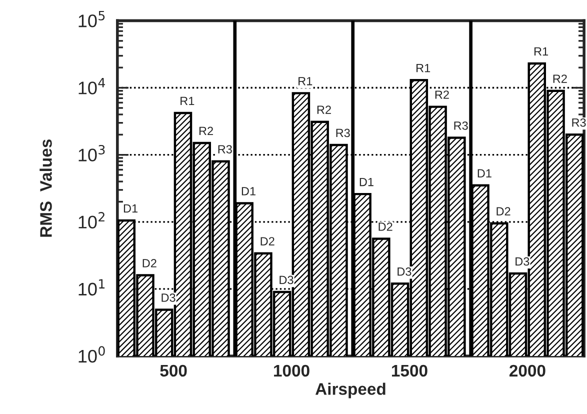 The height and width of the screenshot is (414, 587). Describe the element at coordinates (91, 153) in the screenshot. I see `y-tick-label: 10$^{3}$` at that location.